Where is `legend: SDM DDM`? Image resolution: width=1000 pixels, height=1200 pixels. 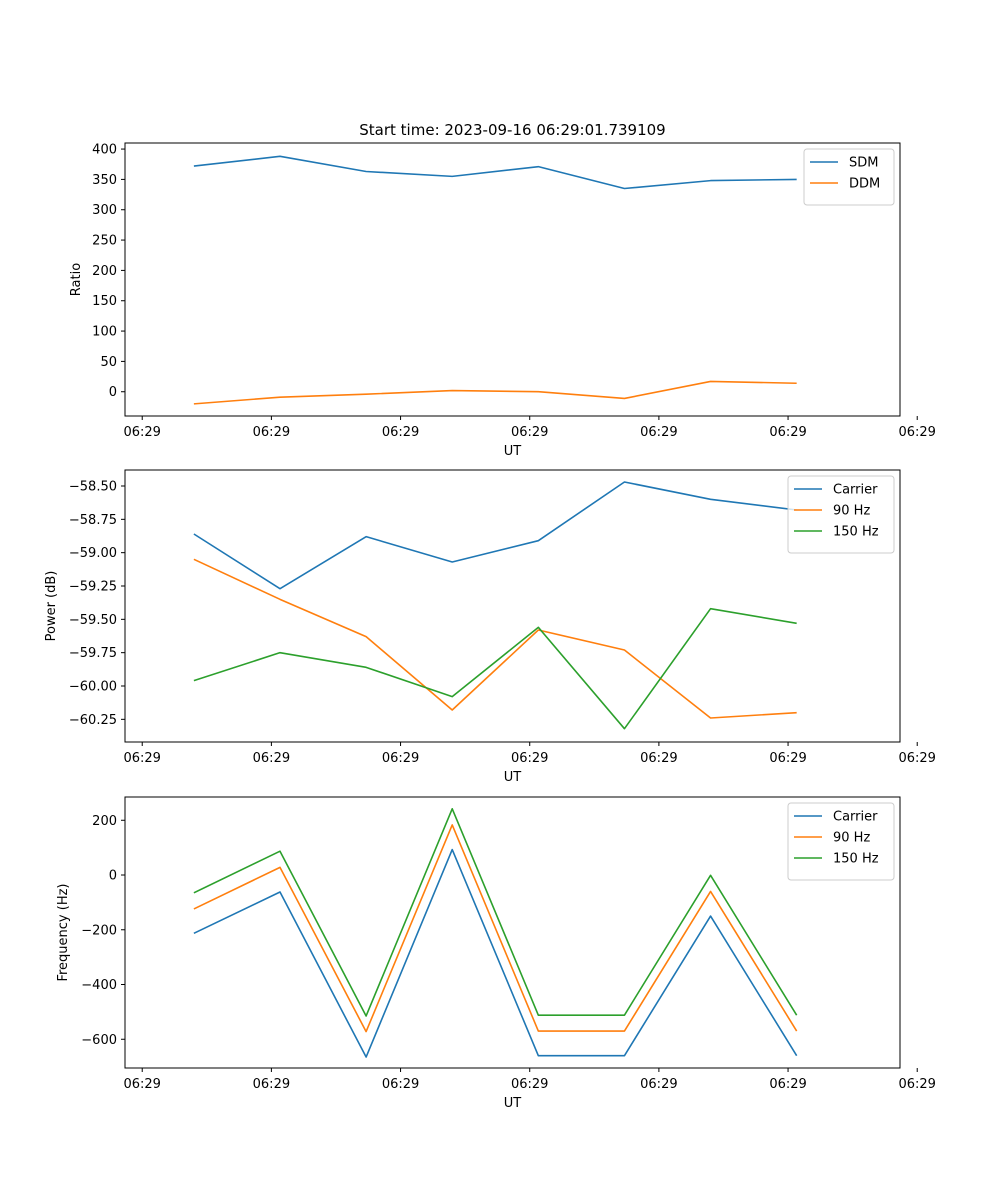
legend: SDM DDM is located at coordinates (849, 177).